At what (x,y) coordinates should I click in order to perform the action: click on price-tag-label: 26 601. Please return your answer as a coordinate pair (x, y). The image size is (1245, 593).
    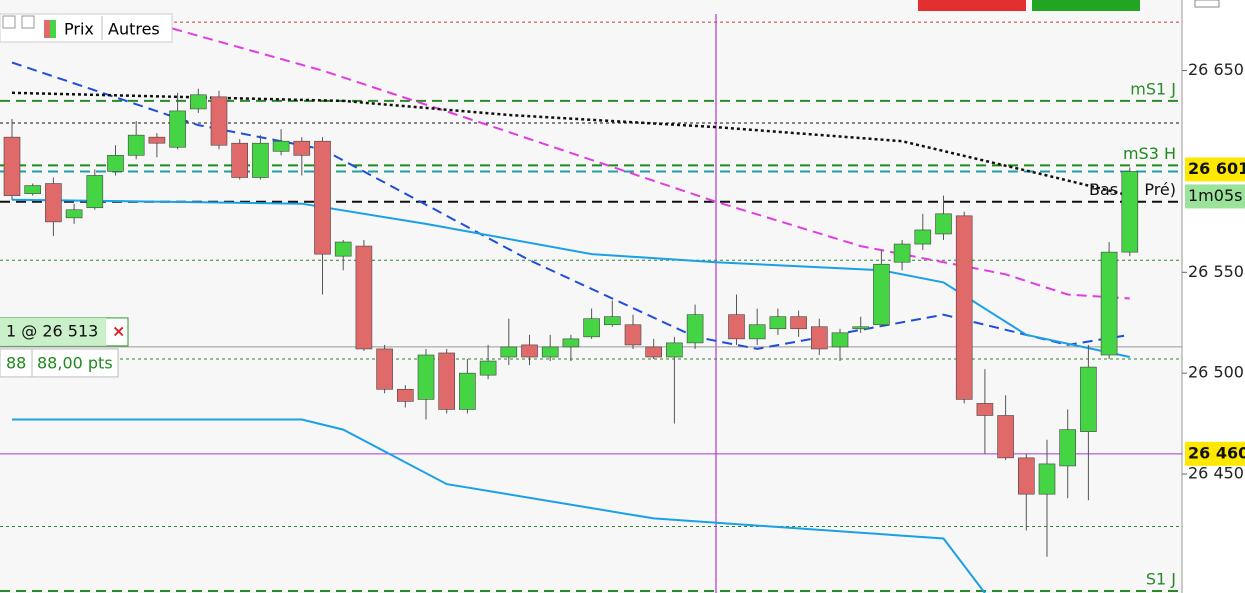
    Looking at the image, I should click on (1216, 168).